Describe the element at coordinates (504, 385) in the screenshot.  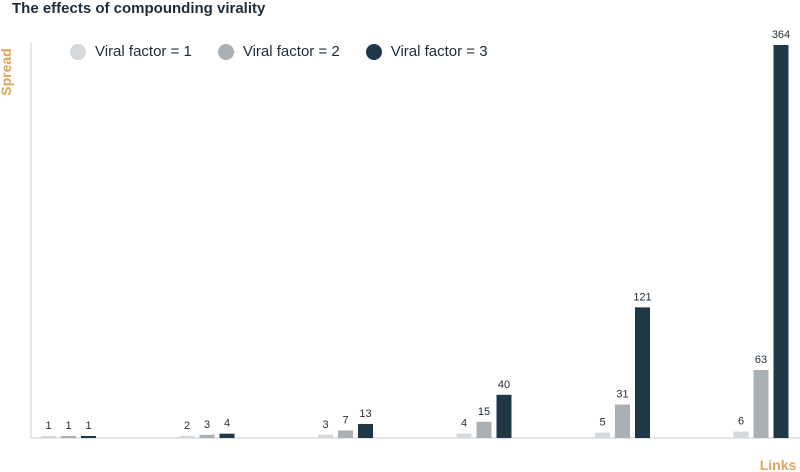
I see `bar-label-s3-c4: 40` at that location.